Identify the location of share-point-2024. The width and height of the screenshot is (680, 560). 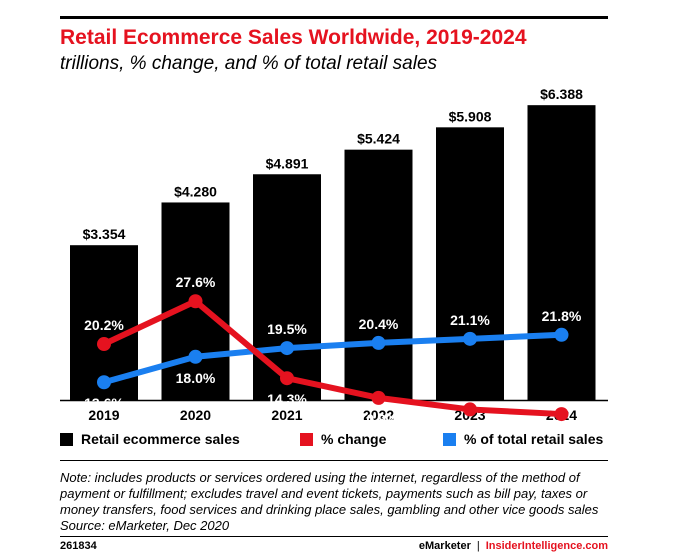
(561, 334).